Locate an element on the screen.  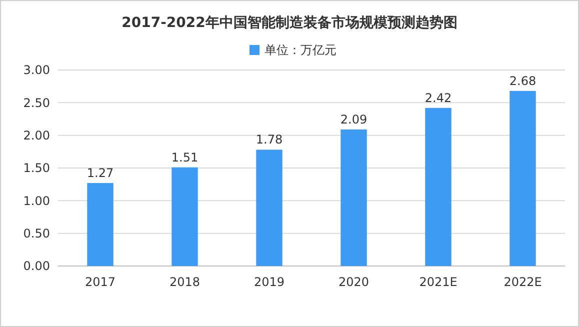
y-tick-label: 2.50 is located at coordinates (36, 103).